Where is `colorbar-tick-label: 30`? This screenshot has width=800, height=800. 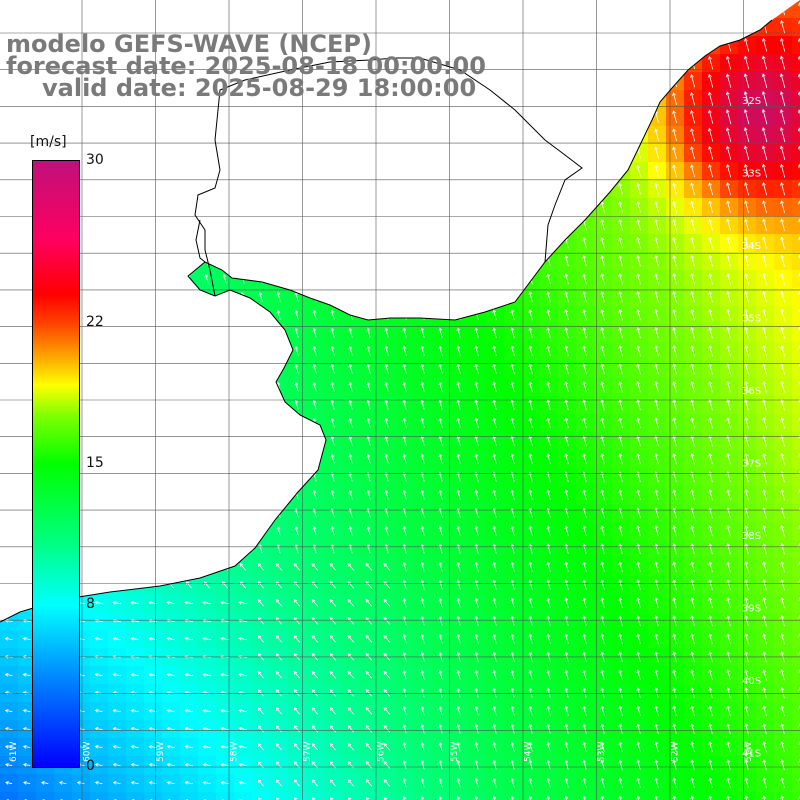 colorbar-tick-label: 30 is located at coordinates (95, 160).